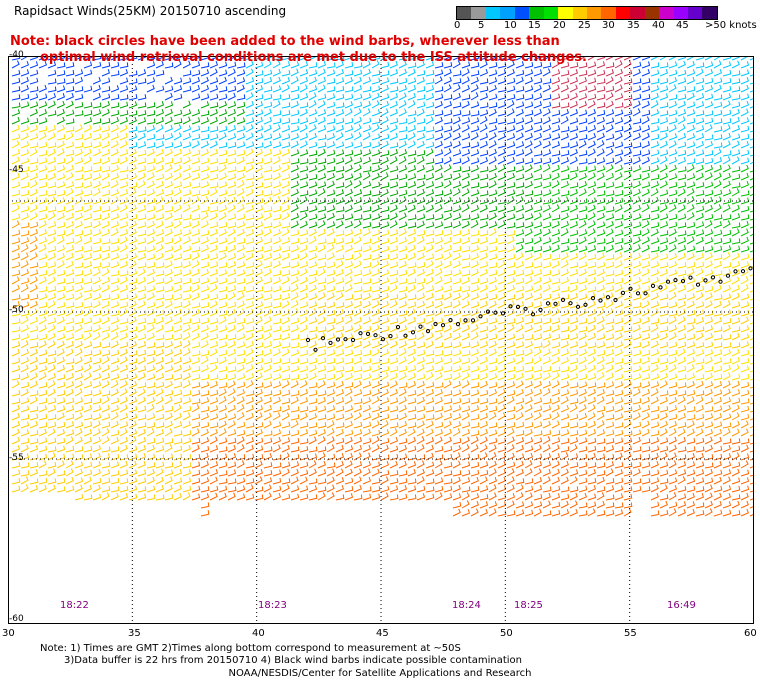 This screenshot has height=688, width=760. I want to click on contamination-marker, so click(645, 293).